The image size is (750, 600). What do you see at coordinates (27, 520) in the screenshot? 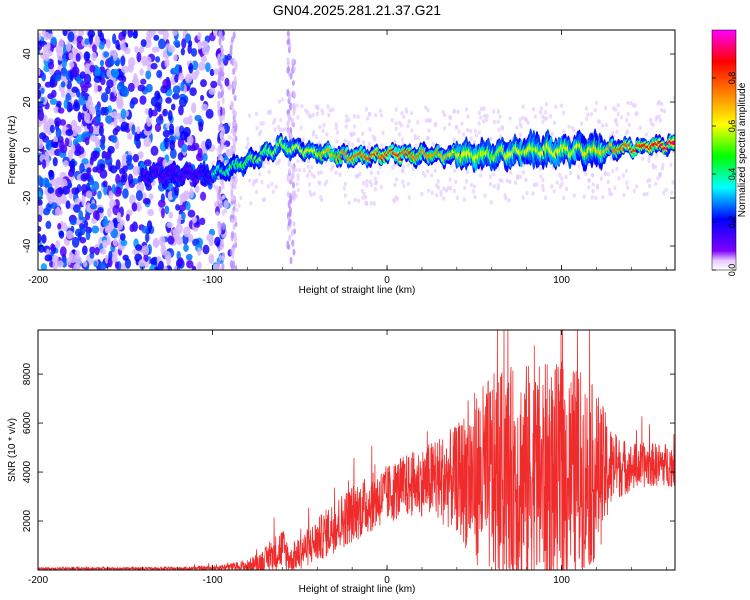
I see `y-tick-label: 2000` at bounding box center [27, 520].